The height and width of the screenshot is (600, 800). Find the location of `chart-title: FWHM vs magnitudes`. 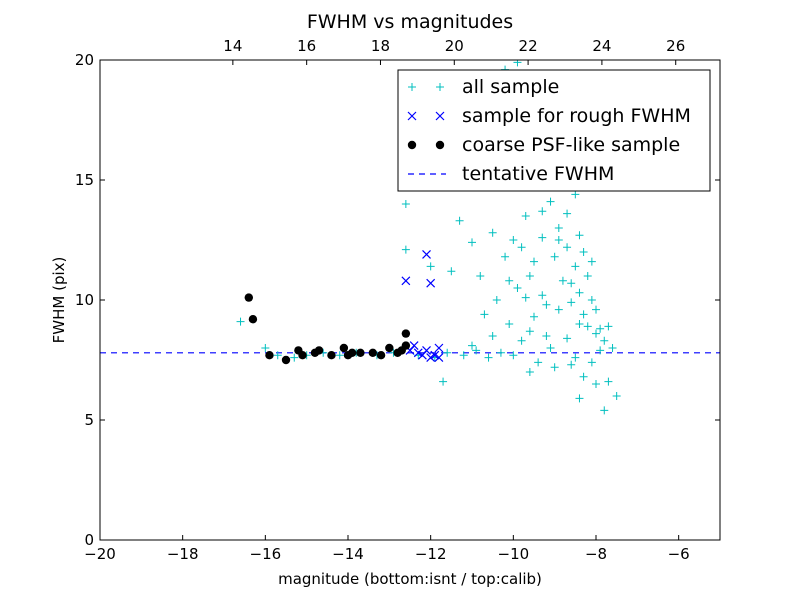

chart-title: FWHM vs magnitudes is located at coordinates (410, 22).